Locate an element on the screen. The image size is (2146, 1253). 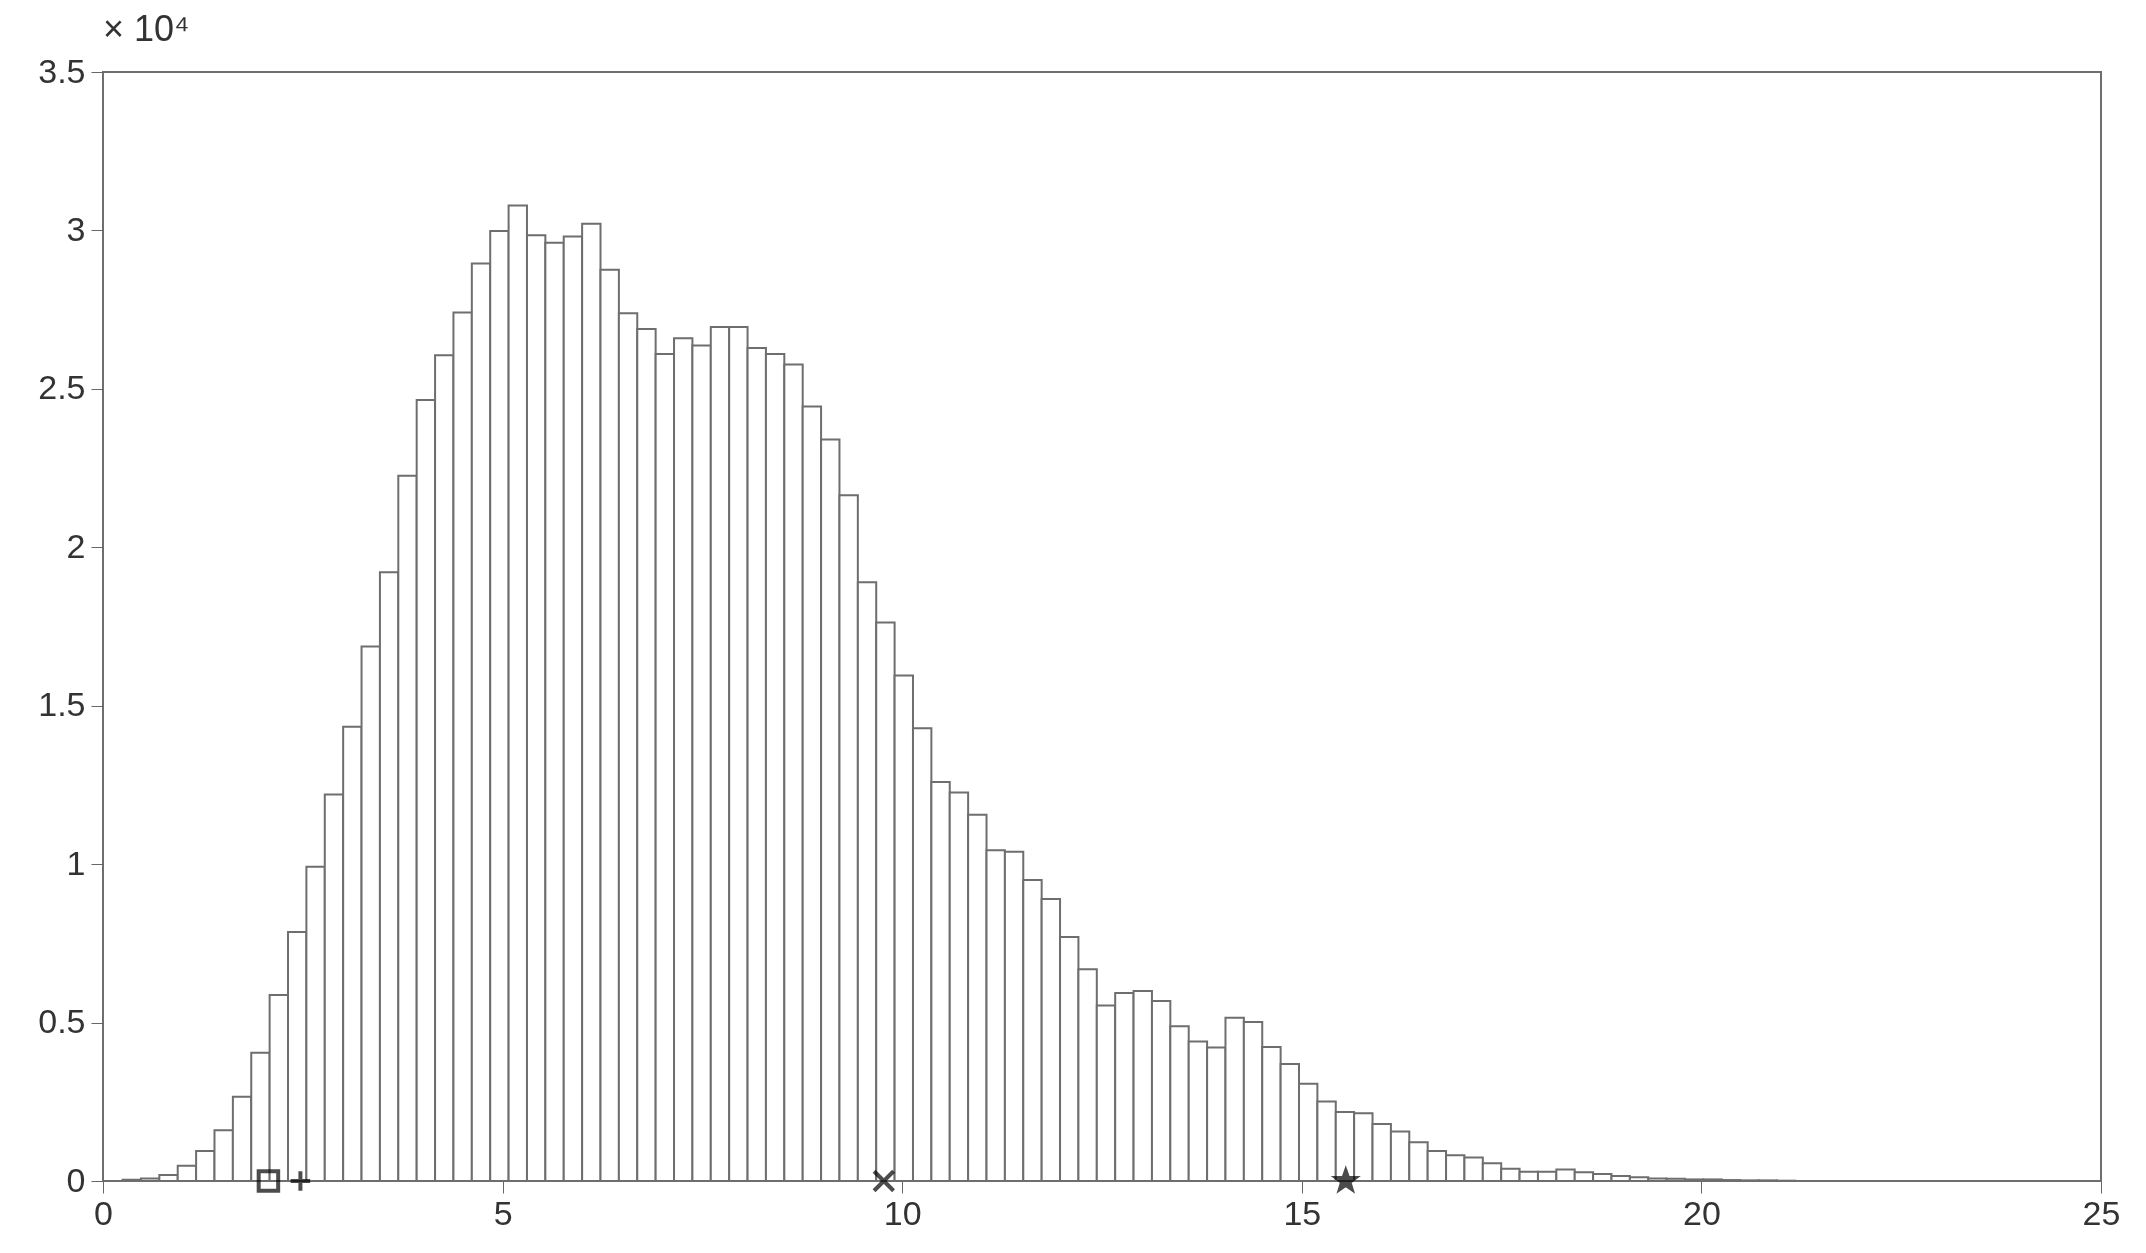
y-tick-label: 2 is located at coordinates (76, 545).